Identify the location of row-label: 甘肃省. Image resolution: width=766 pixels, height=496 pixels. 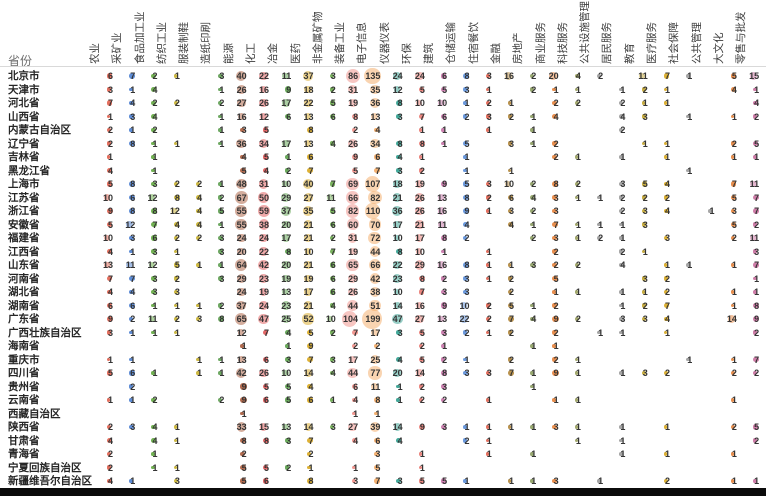
(24, 440).